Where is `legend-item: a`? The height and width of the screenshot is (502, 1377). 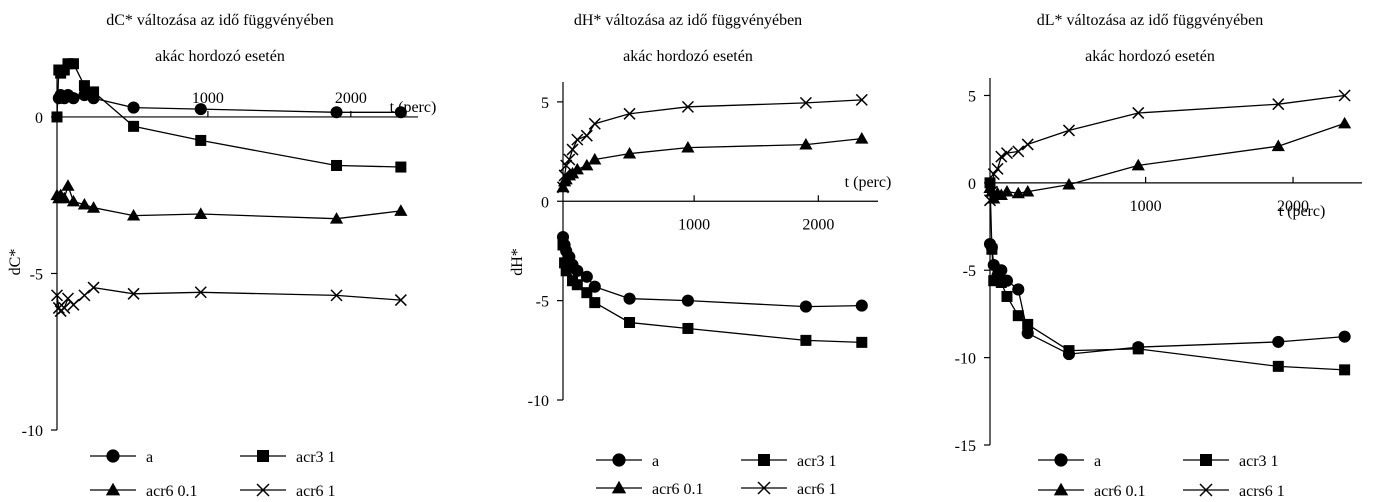 legend-item: a is located at coordinates (121, 457).